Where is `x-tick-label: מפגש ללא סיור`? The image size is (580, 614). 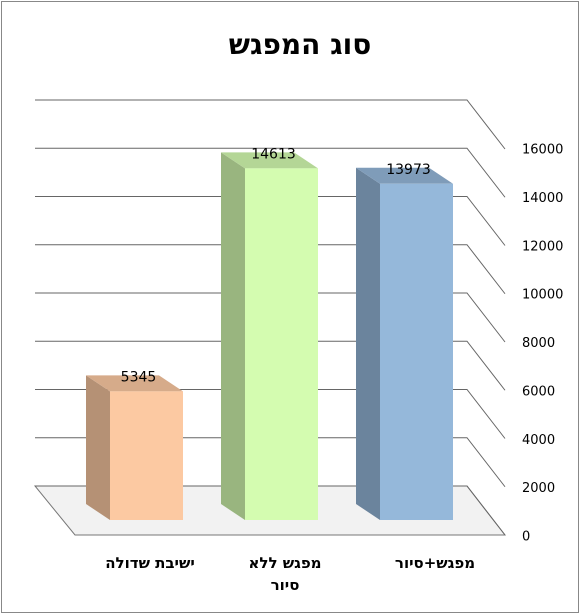
x-tick-label: מפגש ללא סיור is located at coordinates (285, 574).